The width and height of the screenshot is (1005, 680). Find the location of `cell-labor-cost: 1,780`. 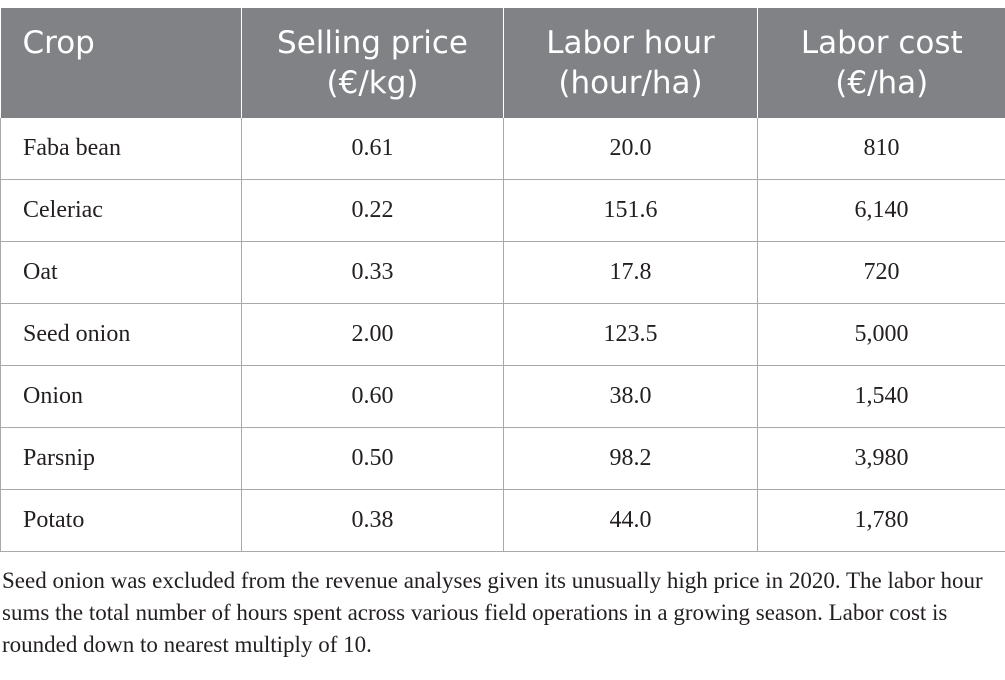

cell-labor-cost: 1,780 is located at coordinates (881, 520).